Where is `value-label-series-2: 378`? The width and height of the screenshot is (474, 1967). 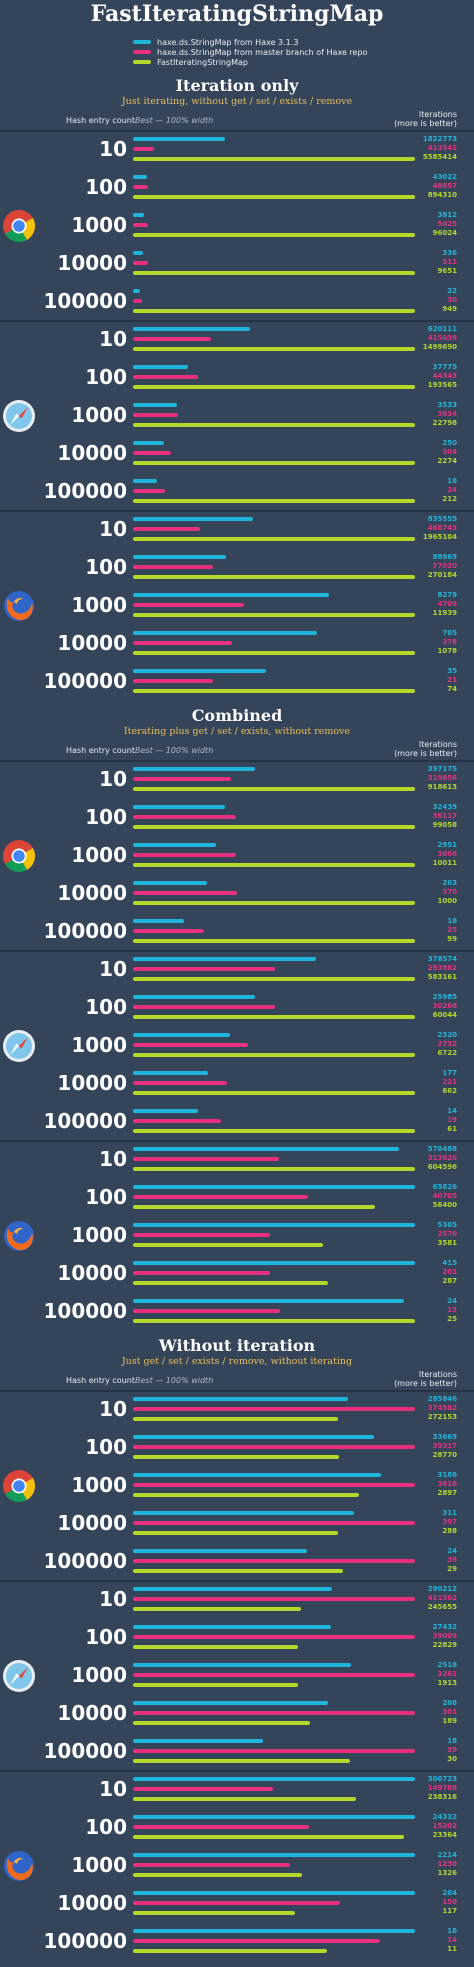
value-label-series-2: 378 is located at coordinates (449, 642).